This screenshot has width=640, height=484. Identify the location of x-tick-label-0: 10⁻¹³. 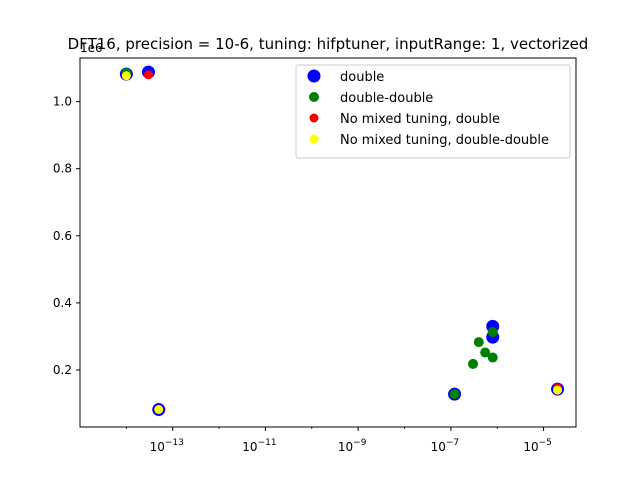
(167, 446).